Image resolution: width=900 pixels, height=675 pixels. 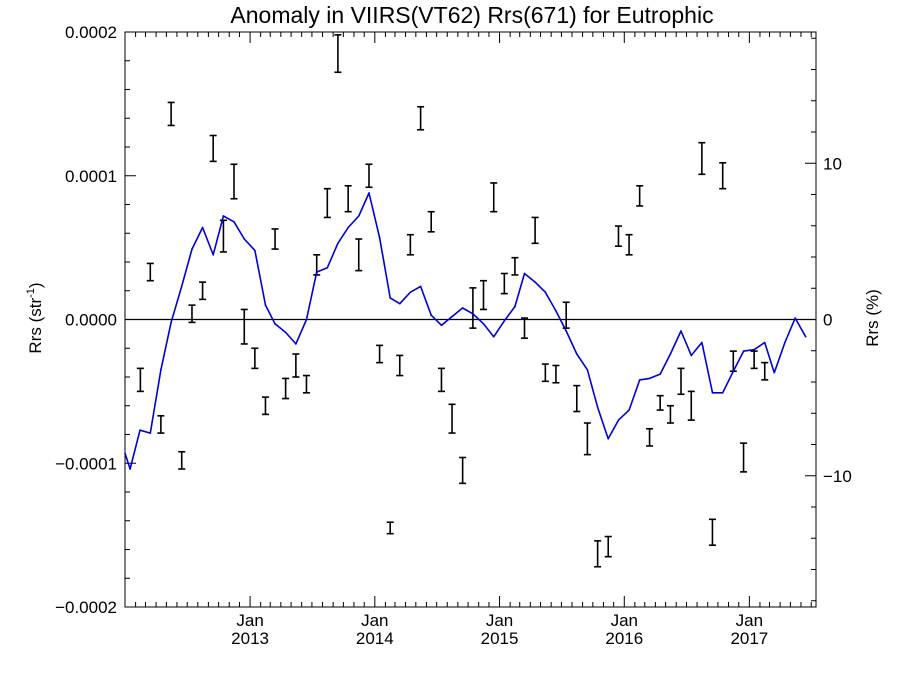 What do you see at coordinates (827, 320) in the screenshot?
I see `y2-tick-label: 0` at bounding box center [827, 320].